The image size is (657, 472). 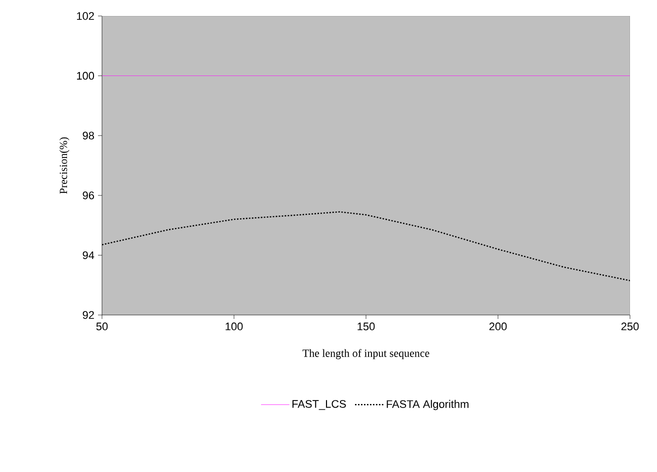 What do you see at coordinates (102, 326) in the screenshot?
I see `x-tick-label: 50` at bounding box center [102, 326].